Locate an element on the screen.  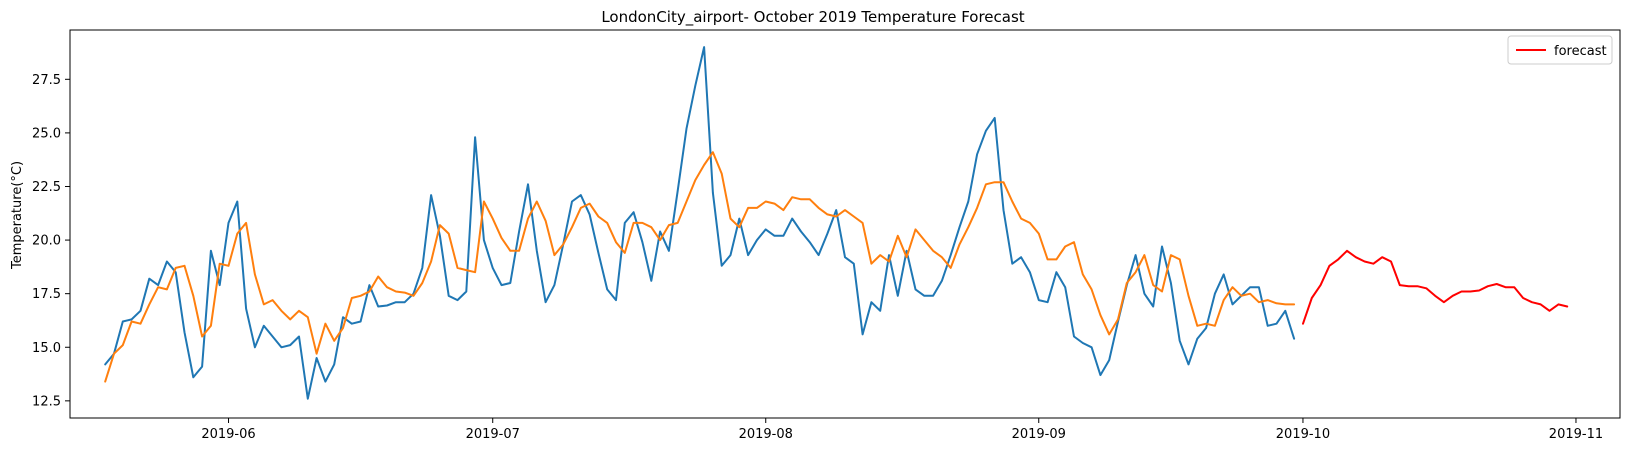
legend-forecast-label: forecast is located at coordinates (1580, 51).